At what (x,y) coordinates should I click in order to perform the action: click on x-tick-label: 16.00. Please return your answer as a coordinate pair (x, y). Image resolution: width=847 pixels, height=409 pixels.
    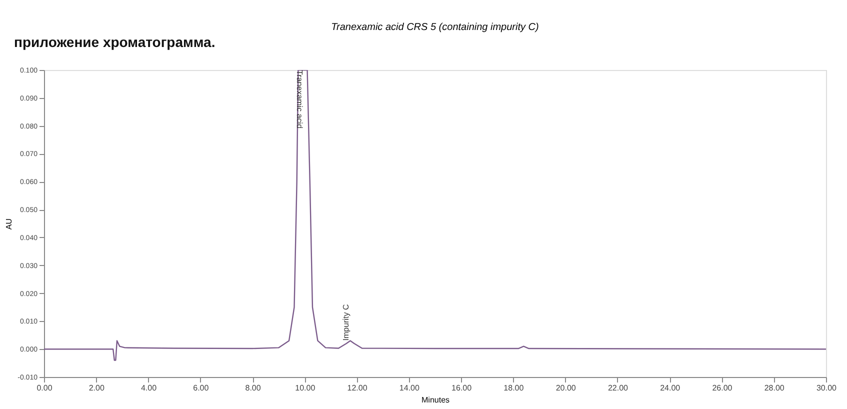
    Looking at the image, I should click on (462, 388).